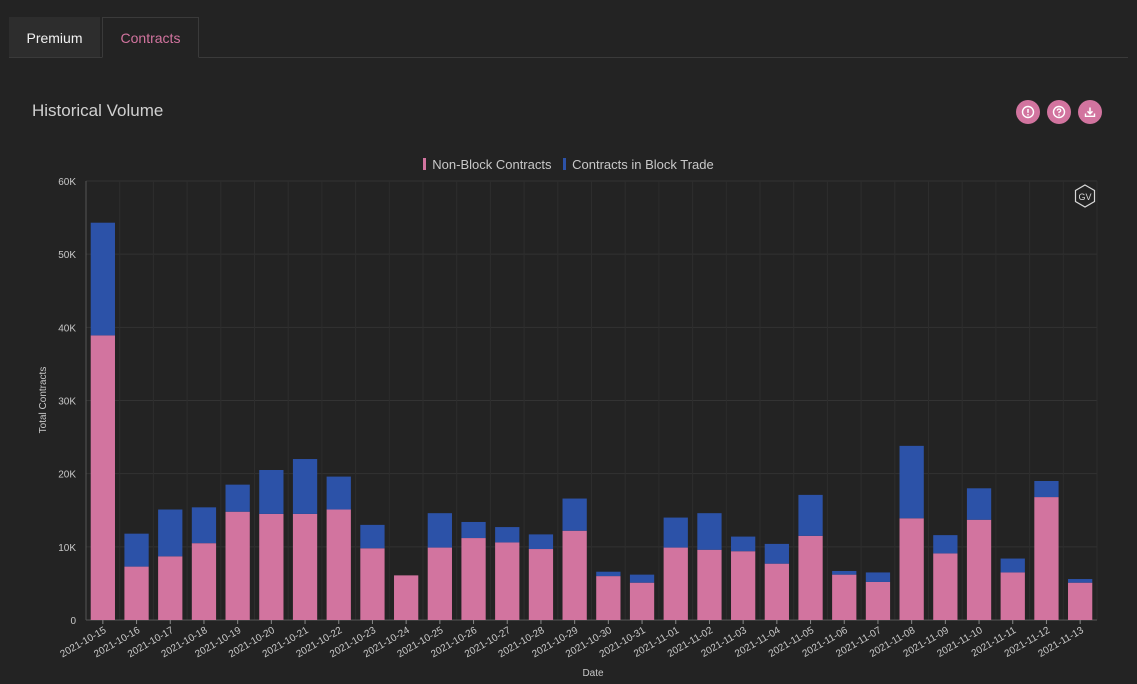 This screenshot has width=1137, height=684. What do you see at coordinates (67, 548) in the screenshot?
I see `y-tick-label: 10K` at bounding box center [67, 548].